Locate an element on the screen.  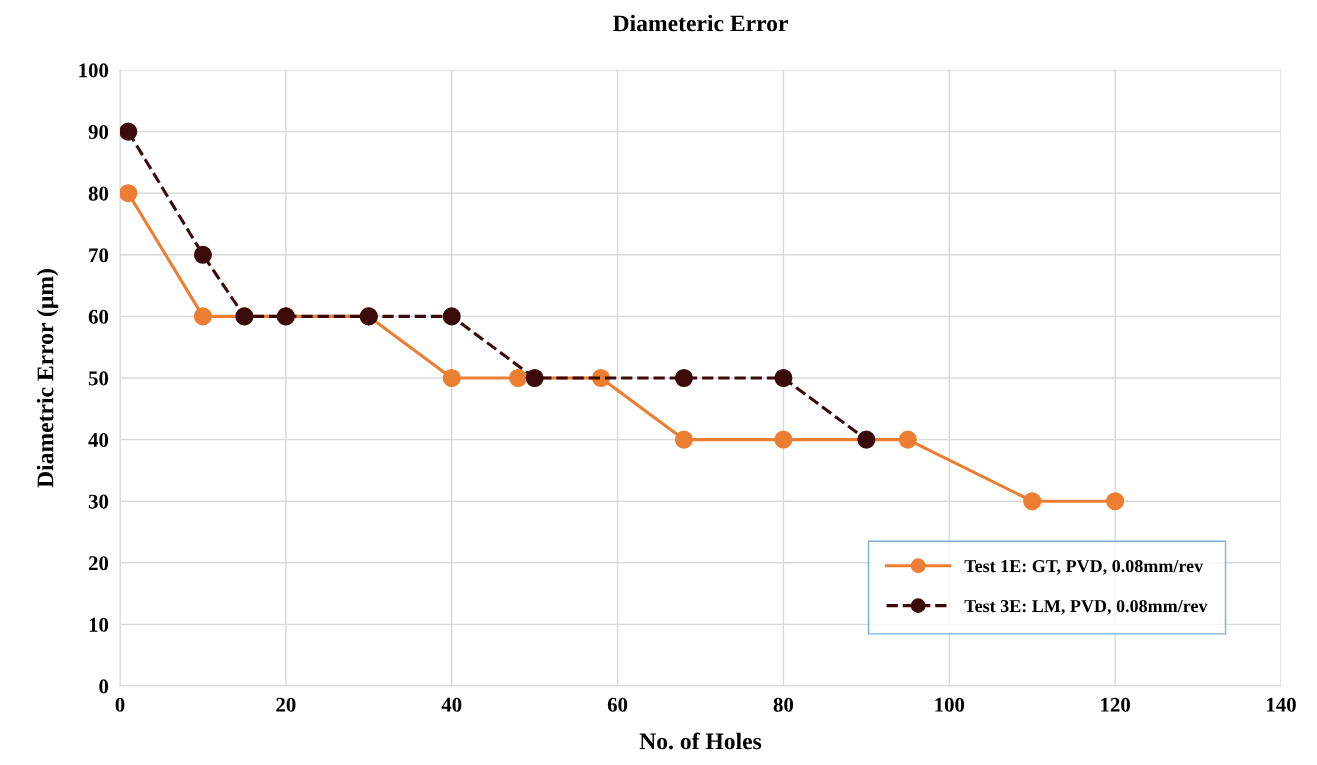
legend-label: Test 1E: GT, PVD, 0.08mm/rev is located at coordinates (1084, 567).